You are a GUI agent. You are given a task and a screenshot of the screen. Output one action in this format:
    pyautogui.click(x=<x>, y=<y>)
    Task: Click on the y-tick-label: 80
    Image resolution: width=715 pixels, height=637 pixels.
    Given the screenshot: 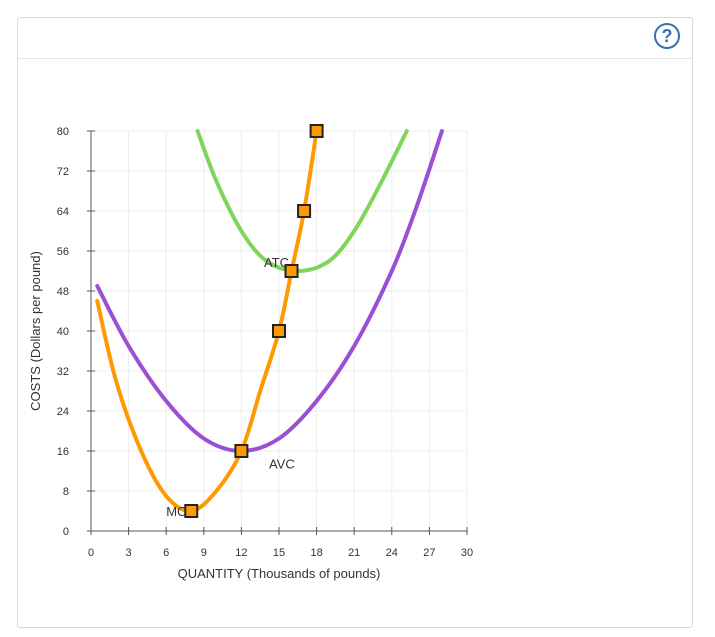 What is the action you would take?
    pyautogui.click(x=63, y=132)
    